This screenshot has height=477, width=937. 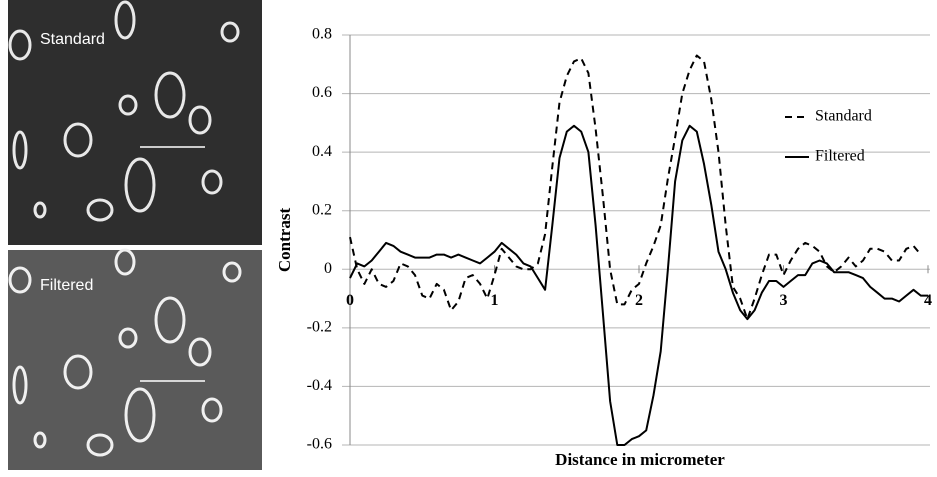 I want to click on image-label: Filtered, so click(x=66, y=285).